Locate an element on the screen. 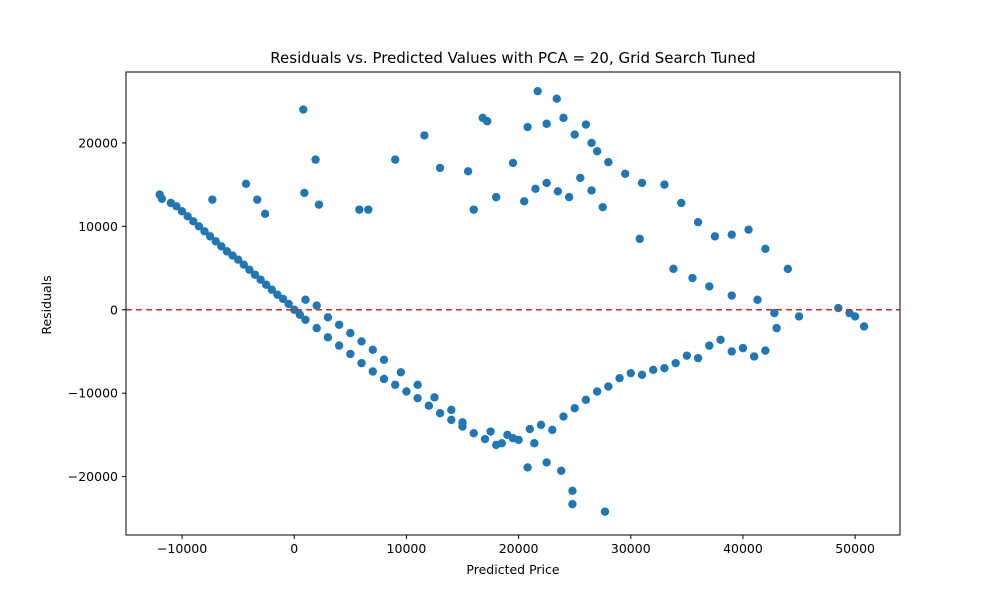 This screenshot has height=600, width=1000. x-tick-label: 30000 is located at coordinates (631, 548).